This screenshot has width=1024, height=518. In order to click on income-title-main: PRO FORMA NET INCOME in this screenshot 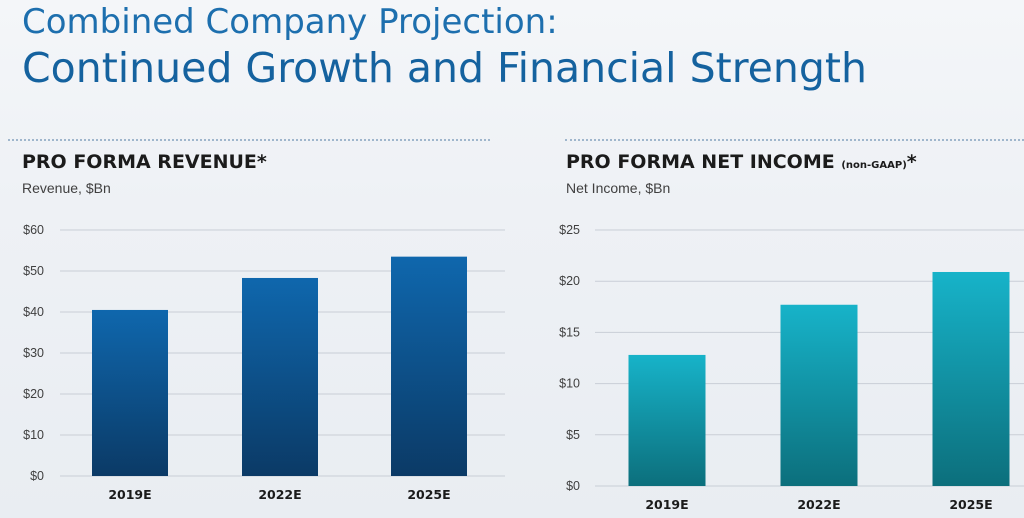, I will do `click(704, 162)`.